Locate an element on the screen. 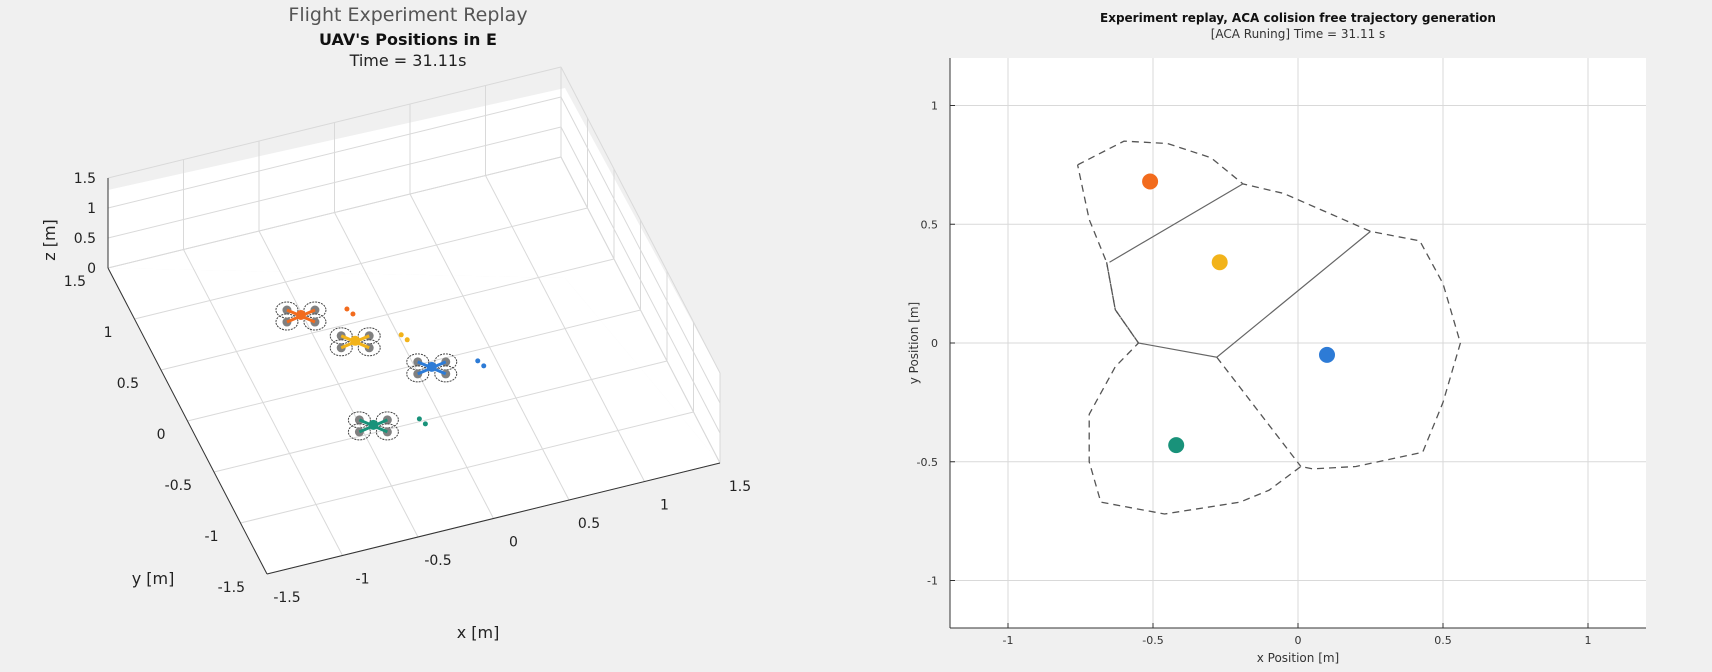 Image resolution: width=1712 pixels, height=672 pixels. y-tick-label-3d: -0.5 is located at coordinates (178, 486).